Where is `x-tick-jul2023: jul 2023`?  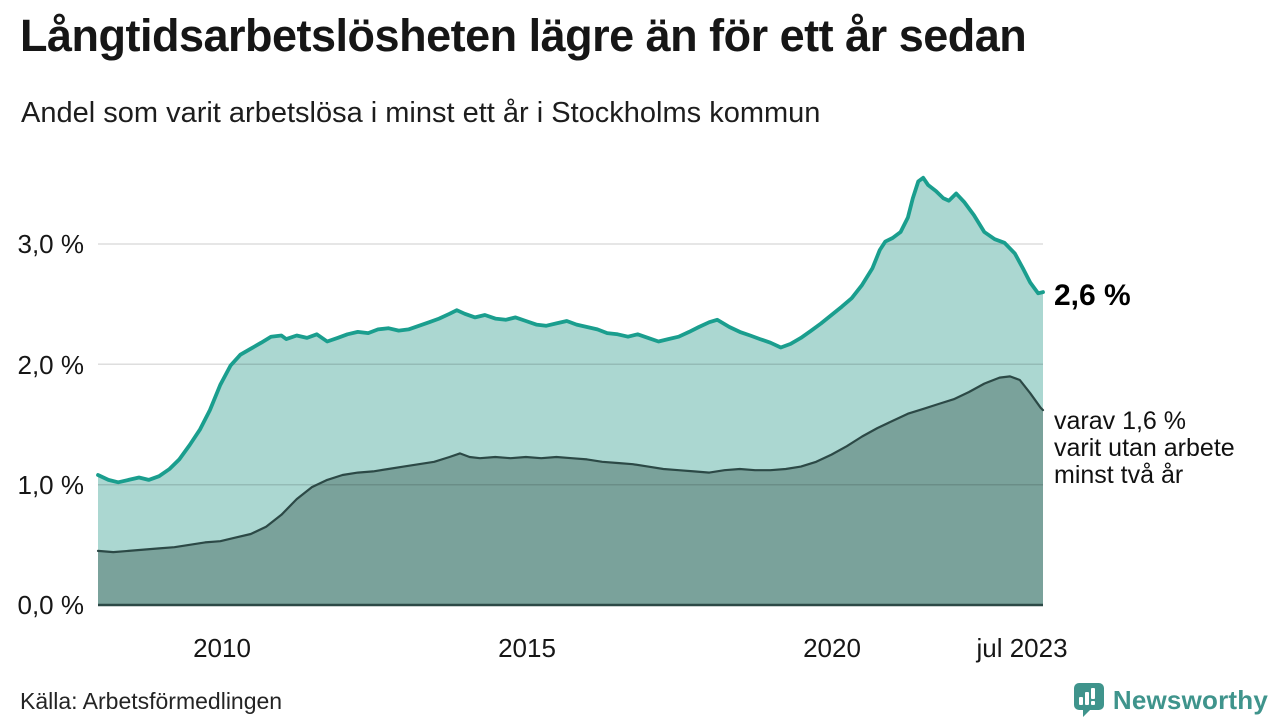
x-tick-jul2023: jul 2023 is located at coordinates (1022, 648).